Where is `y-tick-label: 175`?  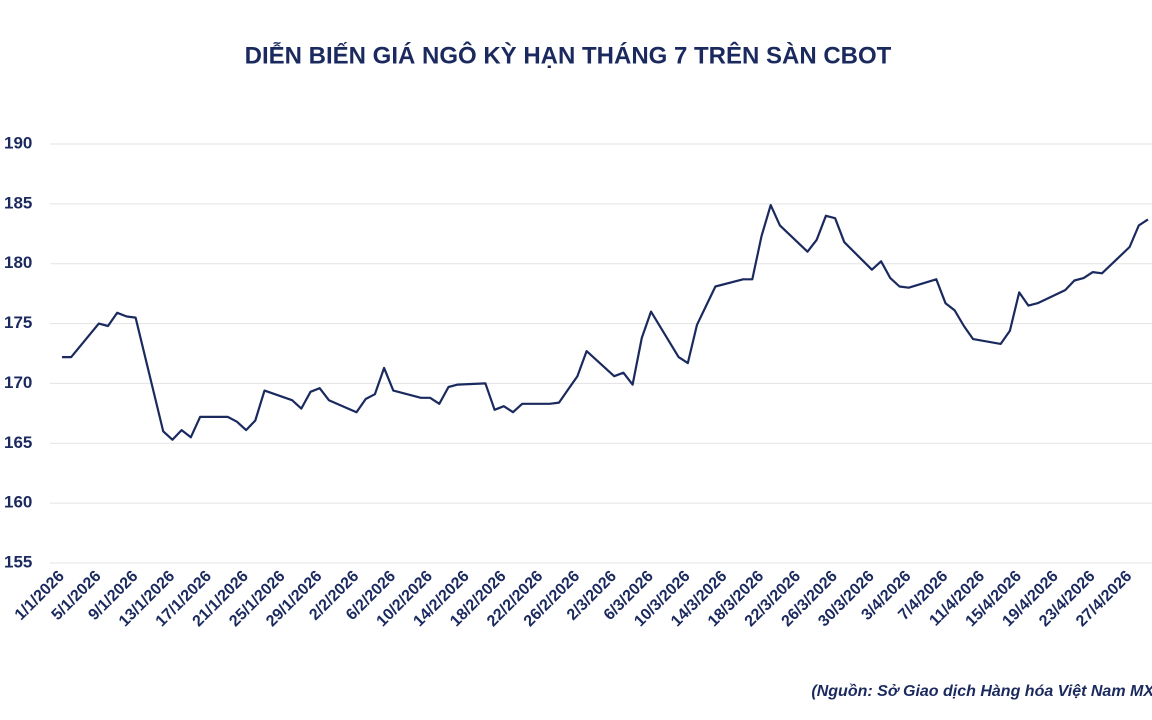 y-tick-label: 175 is located at coordinates (18, 322).